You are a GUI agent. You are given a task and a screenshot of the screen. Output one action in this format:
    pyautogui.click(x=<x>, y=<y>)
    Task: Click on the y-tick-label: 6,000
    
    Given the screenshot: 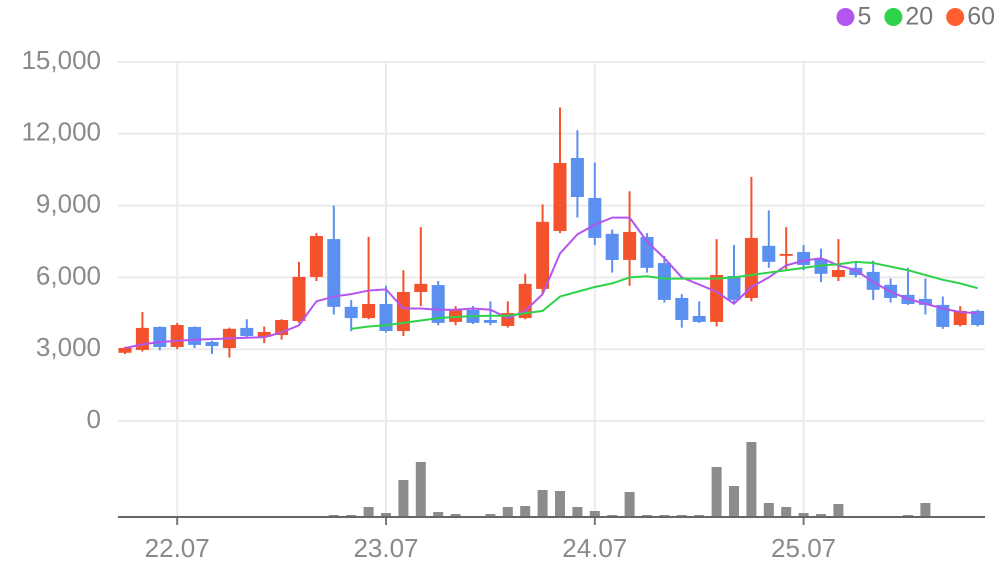 What is the action you would take?
    pyautogui.click(x=68, y=275)
    